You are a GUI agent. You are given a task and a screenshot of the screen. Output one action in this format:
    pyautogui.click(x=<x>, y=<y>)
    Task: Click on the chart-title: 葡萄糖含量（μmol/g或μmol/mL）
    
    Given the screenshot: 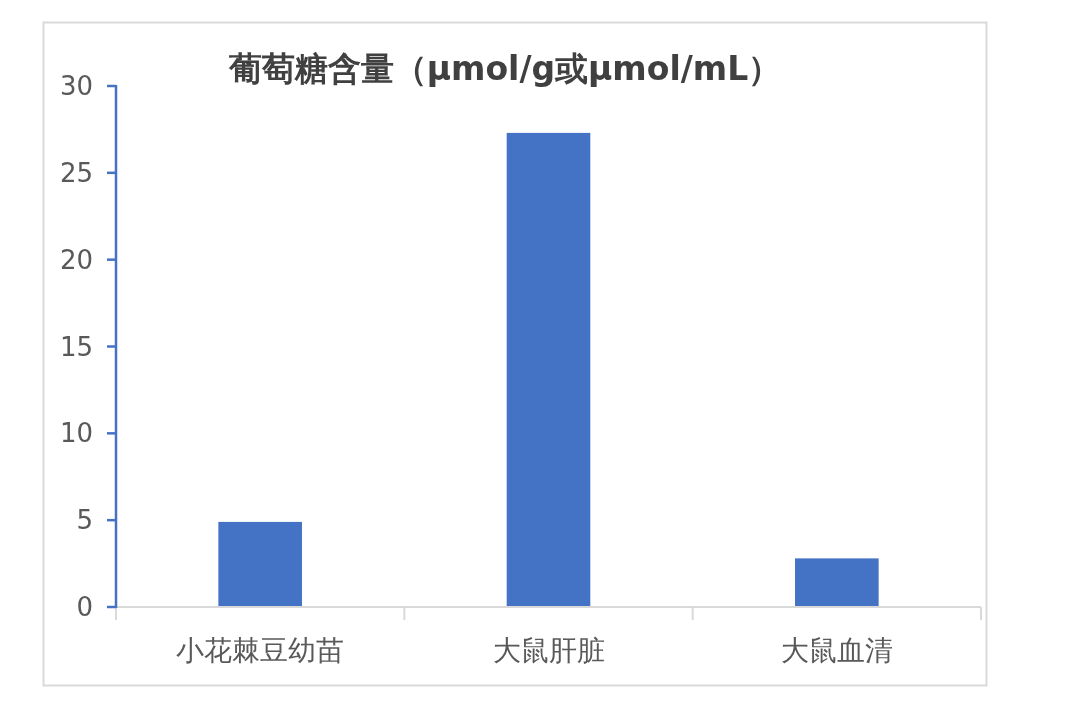 What is the action you would take?
    pyautogui.click(x=504, y=68)
    